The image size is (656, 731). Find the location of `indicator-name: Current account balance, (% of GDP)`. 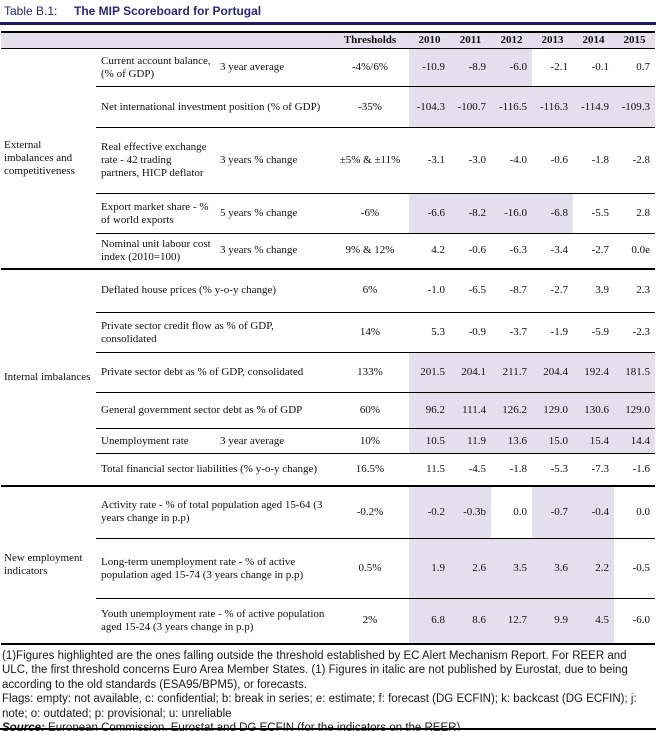

indicator-name: Current account balance, (% of GDP) is located at coordinates (157, 67).